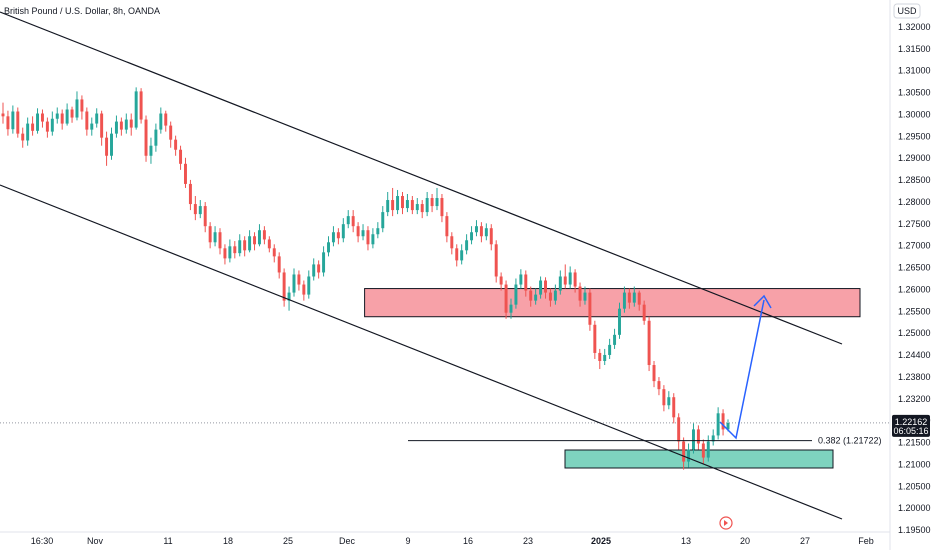 The height and width of the screenshot is (550, 932). I want to click on price-tick-label: 1.20000, so click(914, 508).